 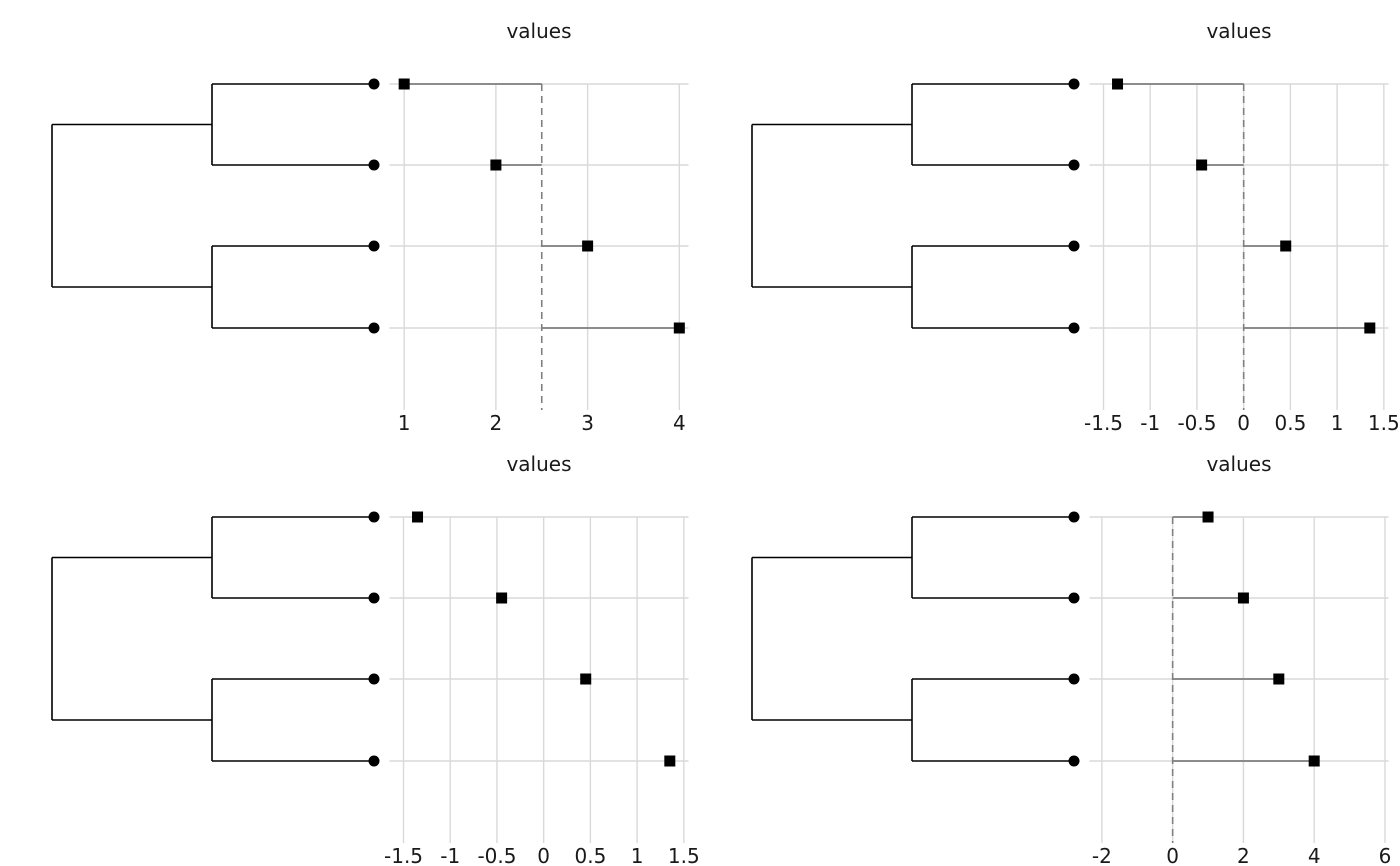 What do you see at coordinates (1385, 855) in the screenshot?
I see `x-tick-label-5: 6` at bounding box center [1385, 855].